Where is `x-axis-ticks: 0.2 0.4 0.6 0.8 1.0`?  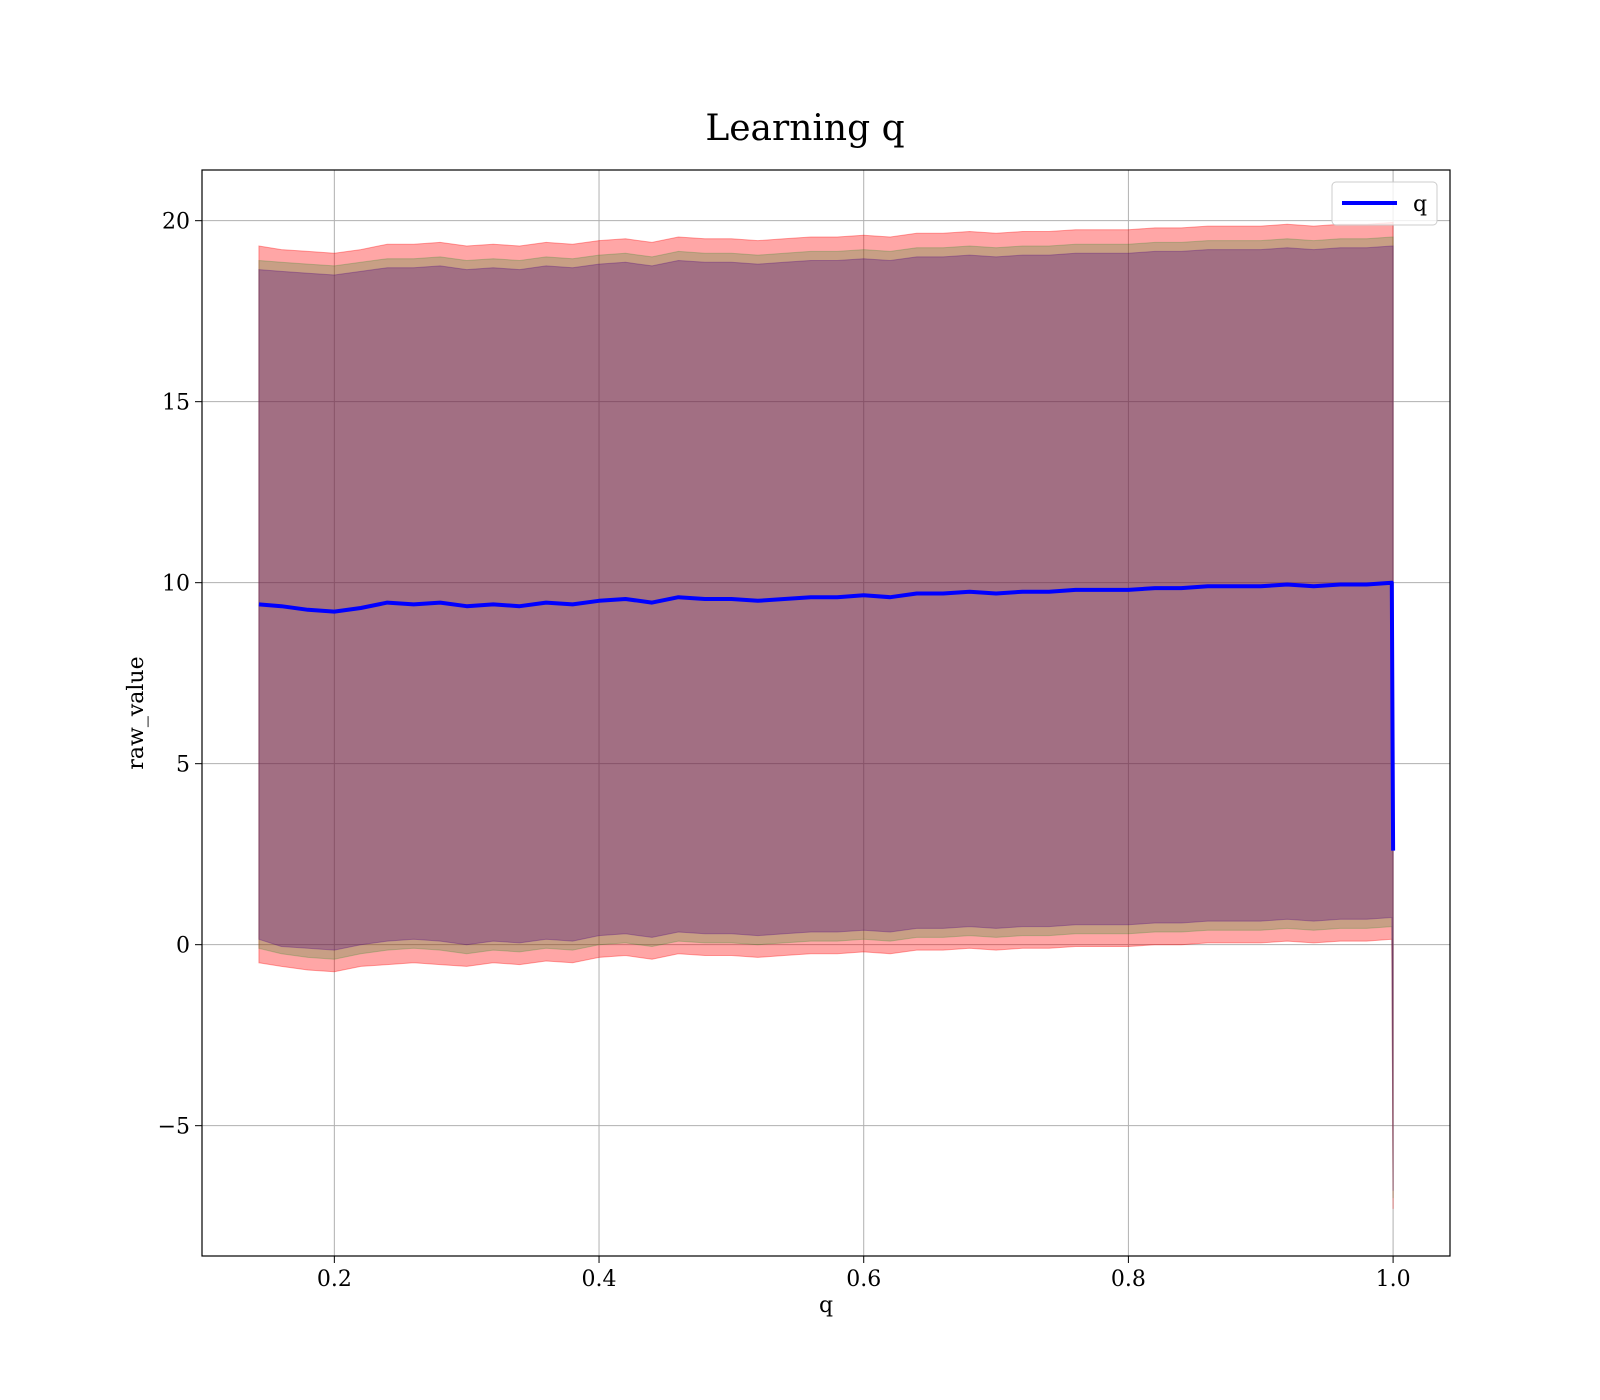 x-axis-ticks: 0.2 0.4 0.6 0.8 1.0 is located at coordinates (864, 1274).